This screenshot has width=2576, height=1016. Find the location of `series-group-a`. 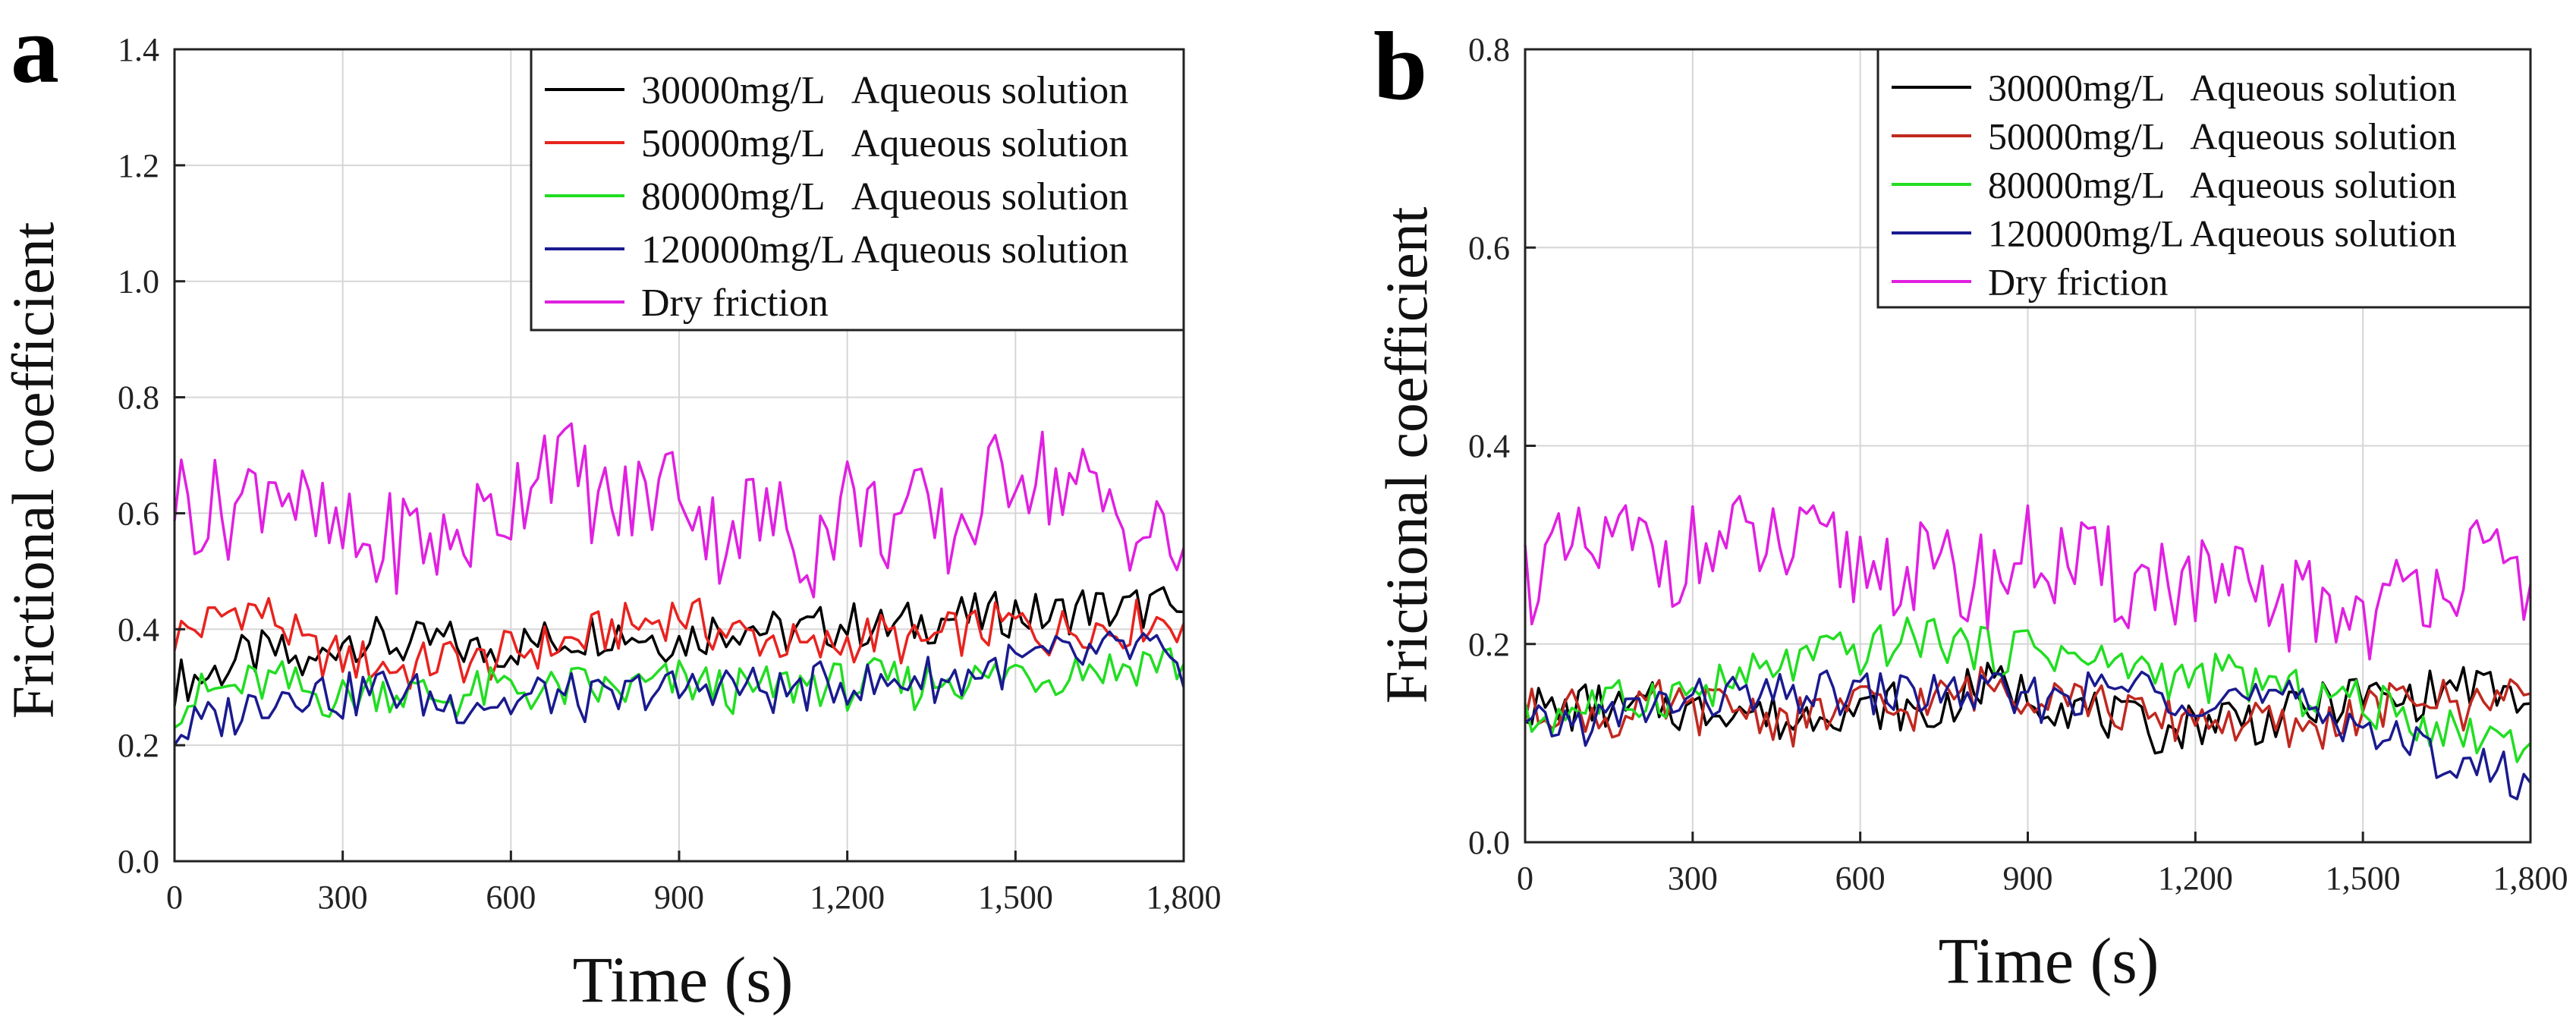

series-group-a is located at coordinates (679, 584).